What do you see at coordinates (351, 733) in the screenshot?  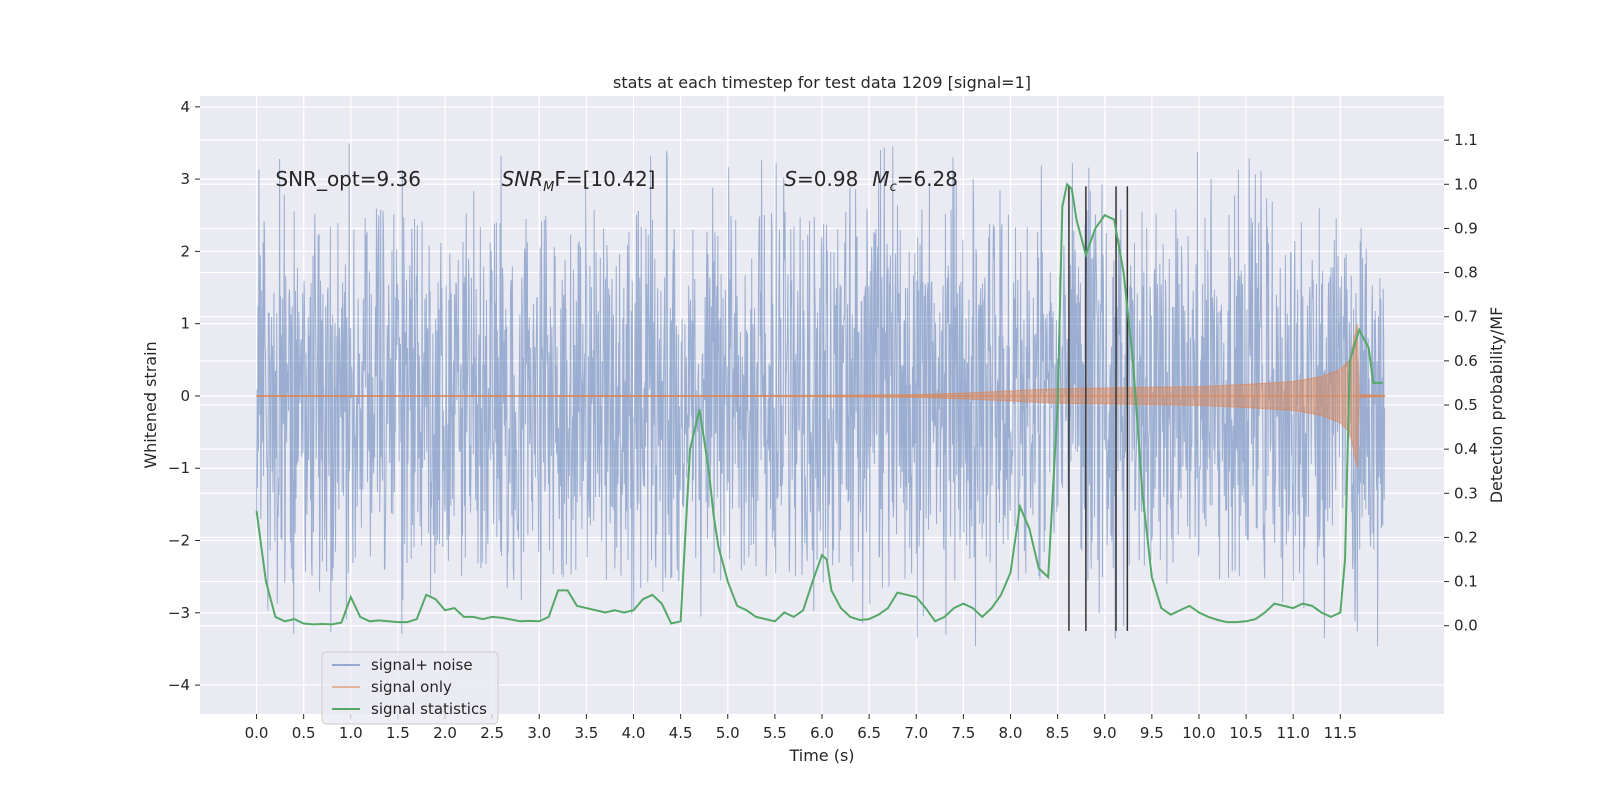 I see `x-tick-label: 1.0` at bounding box center [351, 733].